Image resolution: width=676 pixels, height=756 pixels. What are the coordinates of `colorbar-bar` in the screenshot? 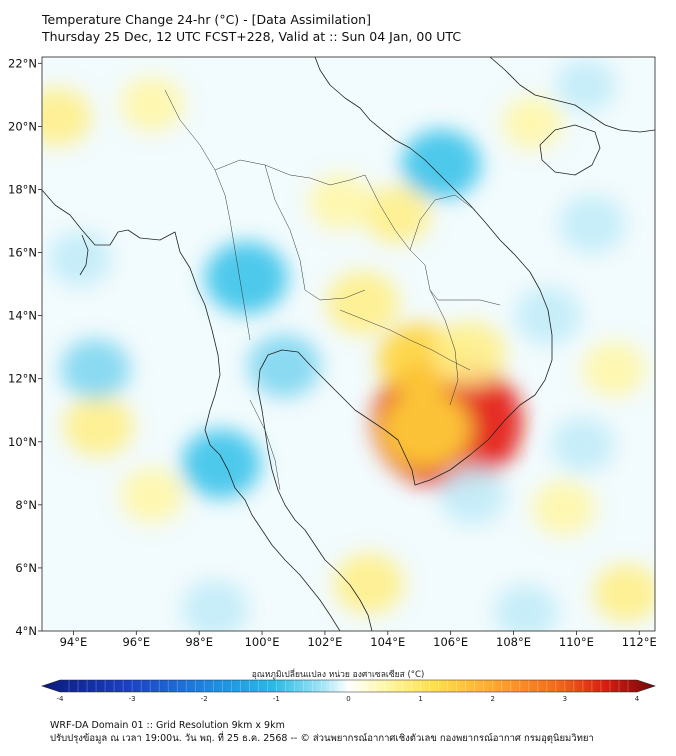 It's located at (348, 686).